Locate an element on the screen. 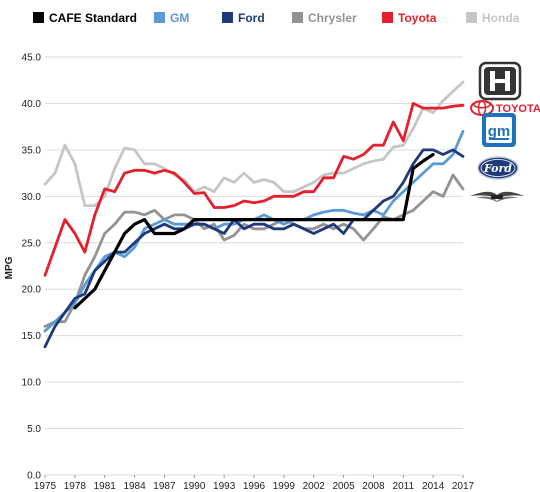 Image resolution: width=540 pixels, height=492 pixels. ford-logo-text: Ford is located at coordinates (497, 168).